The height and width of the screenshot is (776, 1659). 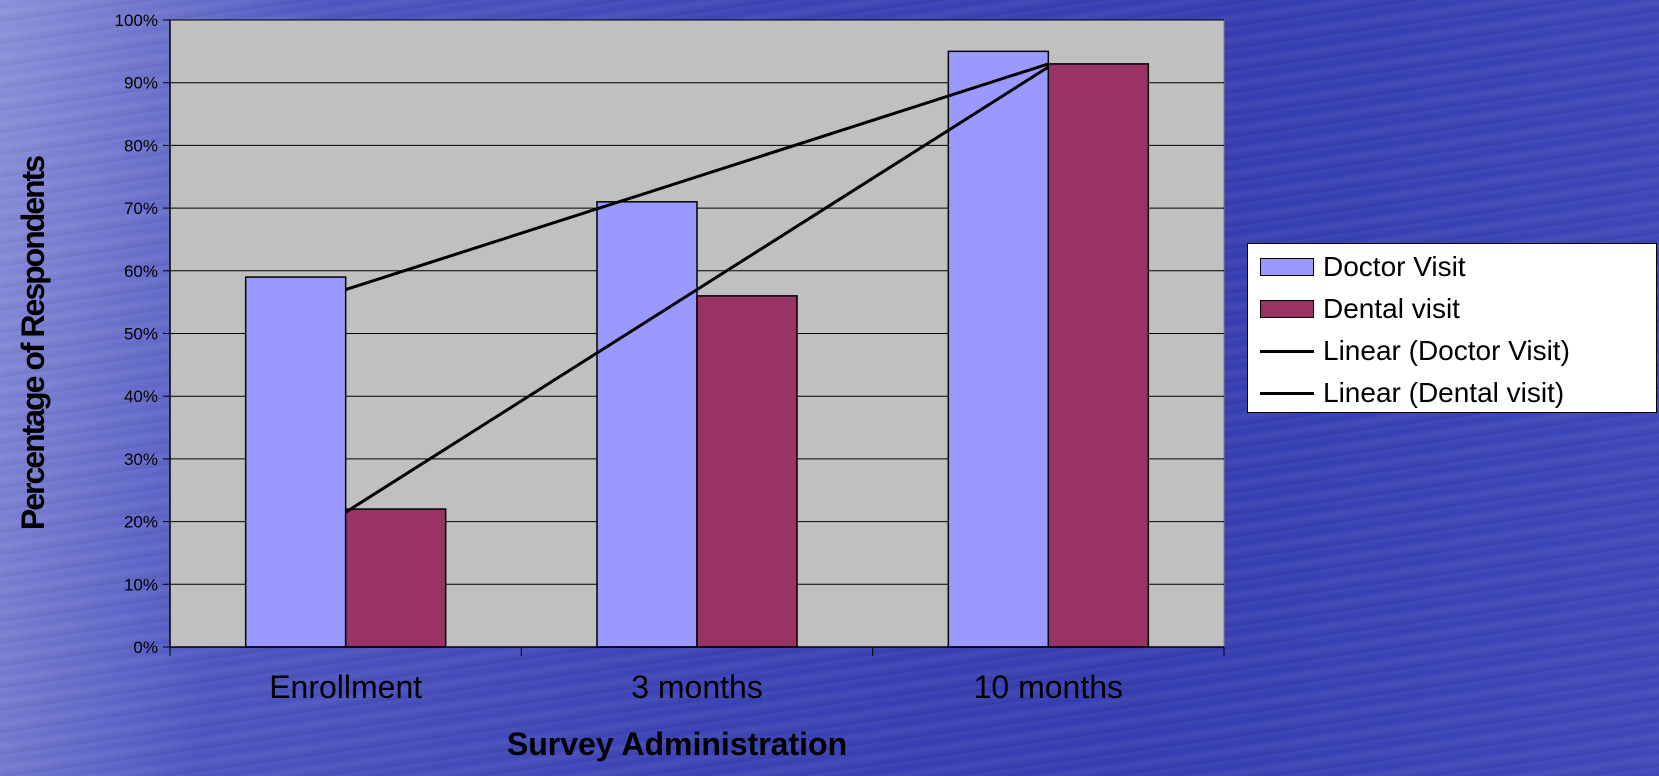 What do you see at coordinates (395, 578) in the screenshot?
I see `bar-dental-visit-enrollment` at bounding box center [395, 578].